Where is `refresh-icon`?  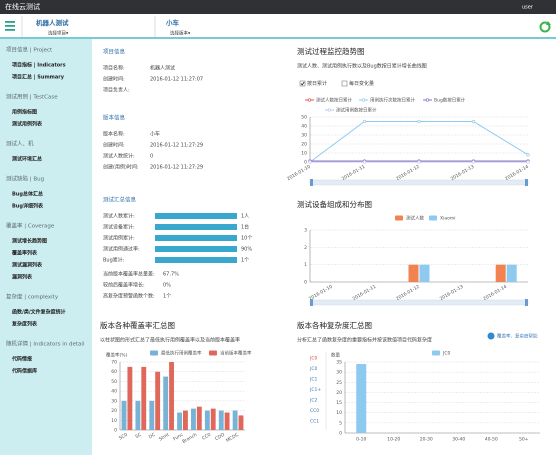
refresh-icon is located at coordinates (545, 27).